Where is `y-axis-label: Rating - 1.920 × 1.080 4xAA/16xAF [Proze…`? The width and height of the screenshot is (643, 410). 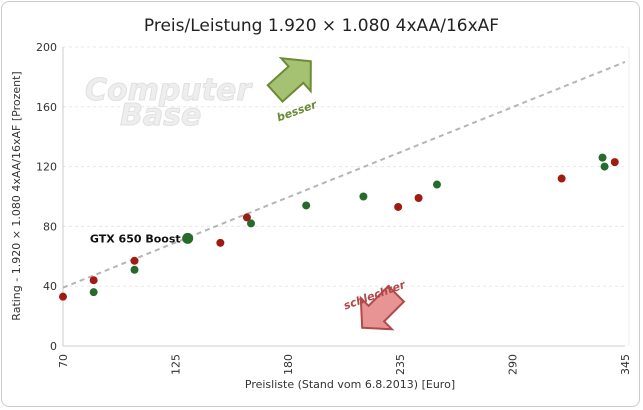
y-axis-label: Rating - 1.920 × 1.080 4xAA/16xAF [Proze… is located at coordinates (16, 195).